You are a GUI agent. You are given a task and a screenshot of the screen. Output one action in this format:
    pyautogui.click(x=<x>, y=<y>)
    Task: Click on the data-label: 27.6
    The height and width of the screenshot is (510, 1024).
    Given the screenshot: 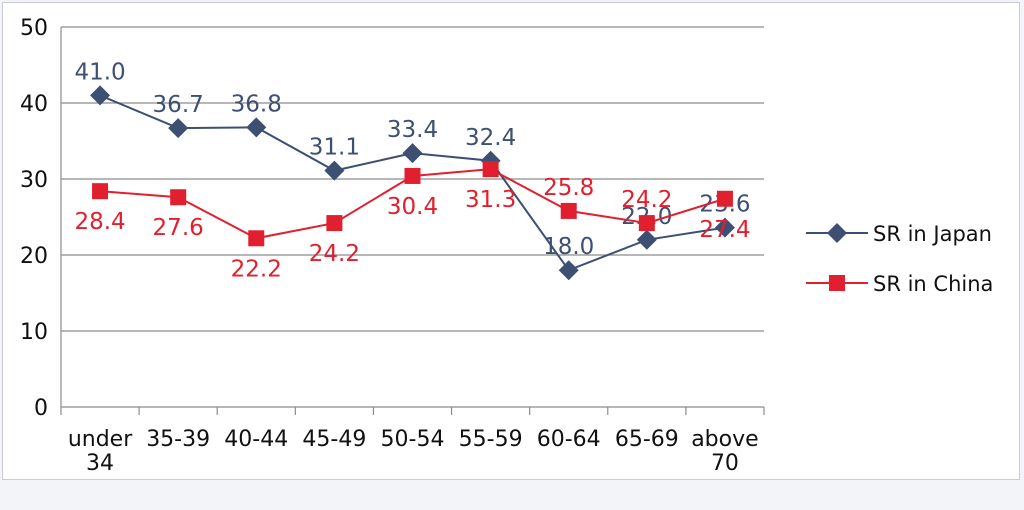 What is the action you would take?
    pyautogui.click(x=178, y=228)
    